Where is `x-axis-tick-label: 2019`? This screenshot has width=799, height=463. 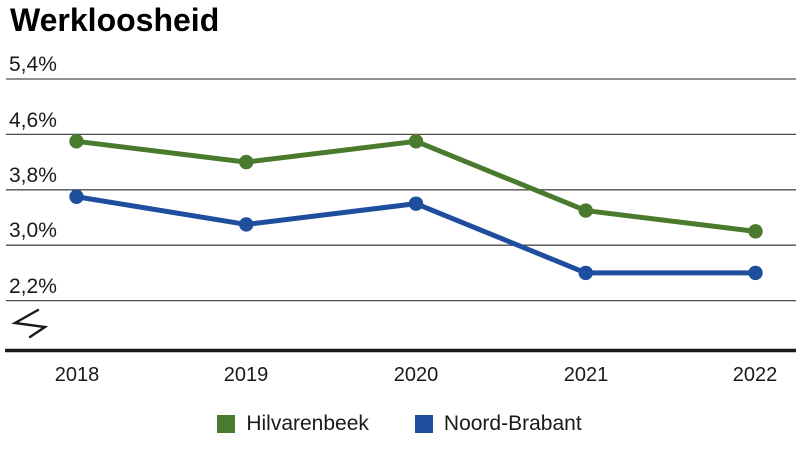
x-axis-tick-label: 2019 is located at coordinates (246, 375).